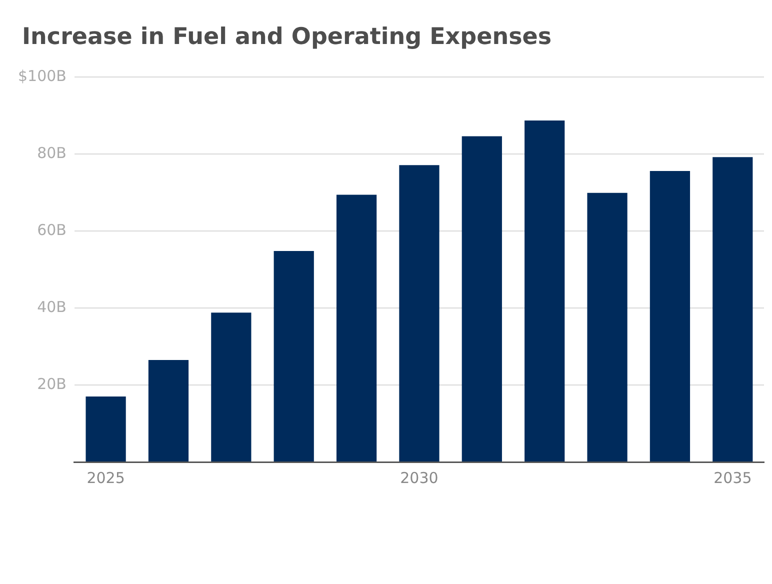  I want to click on x-tick-label: 2035, so click(733, 477).